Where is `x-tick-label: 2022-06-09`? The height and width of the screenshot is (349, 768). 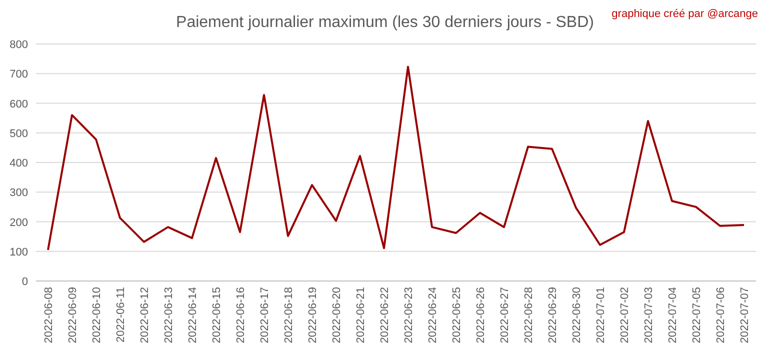 x-tick-label: 2022-06-09 is located at coordinates (73, 315).